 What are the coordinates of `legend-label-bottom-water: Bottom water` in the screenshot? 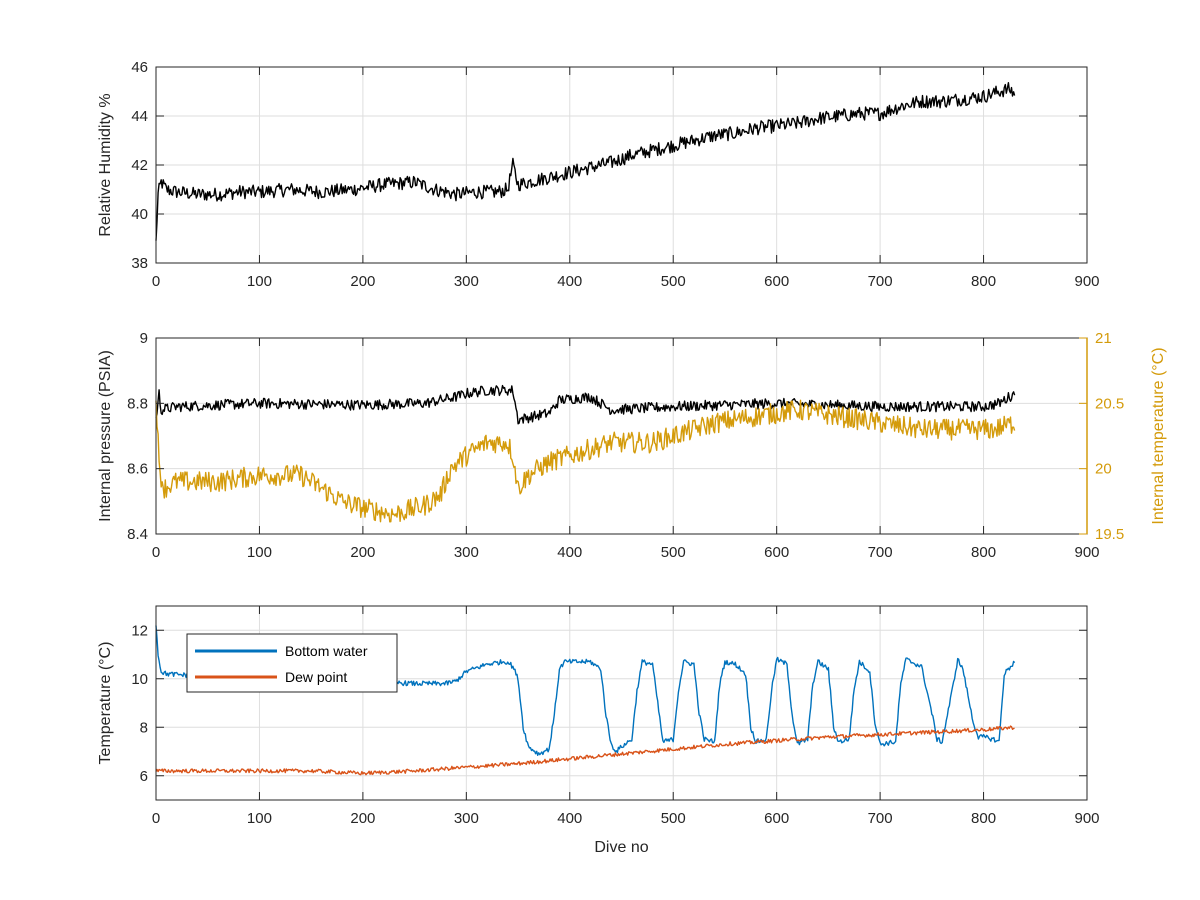 It's located at (326, 651).